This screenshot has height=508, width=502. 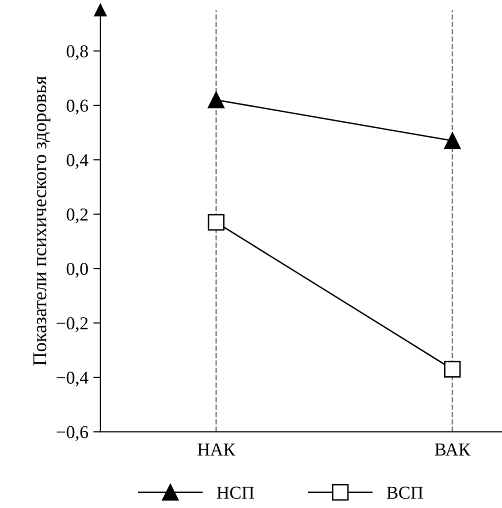 I want to click on y-tick-label: 0,2, so click(x=77, y=216).